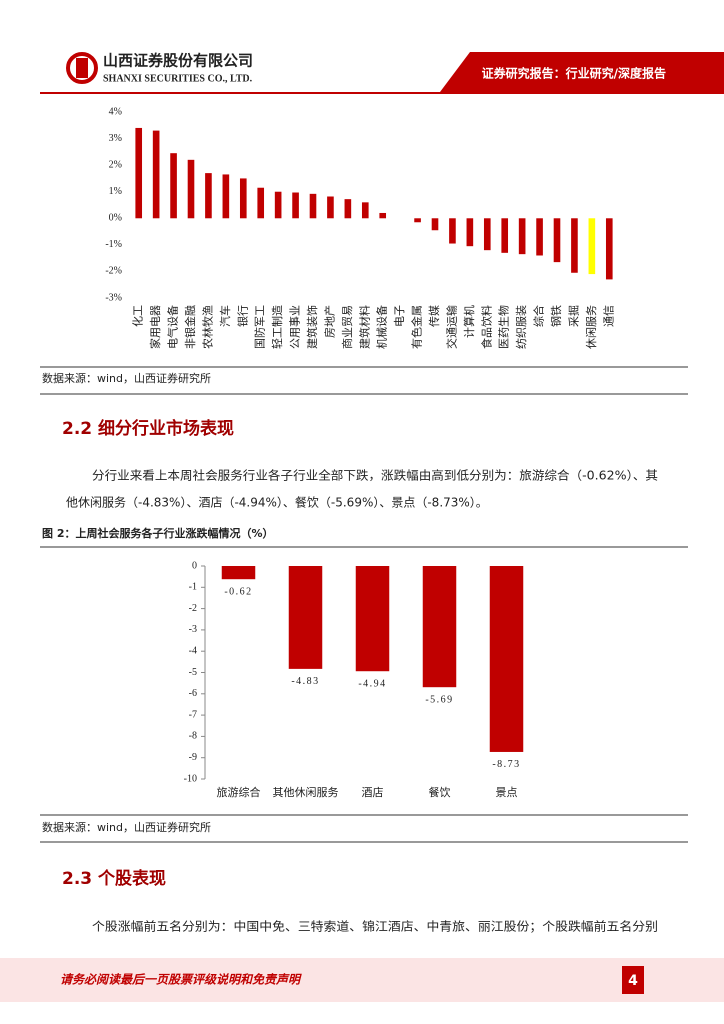 The image size is (724, 1024). Describe the element at coordinates (190, 778) in the screenshot. I see `y-tick-label: -10` at that location.